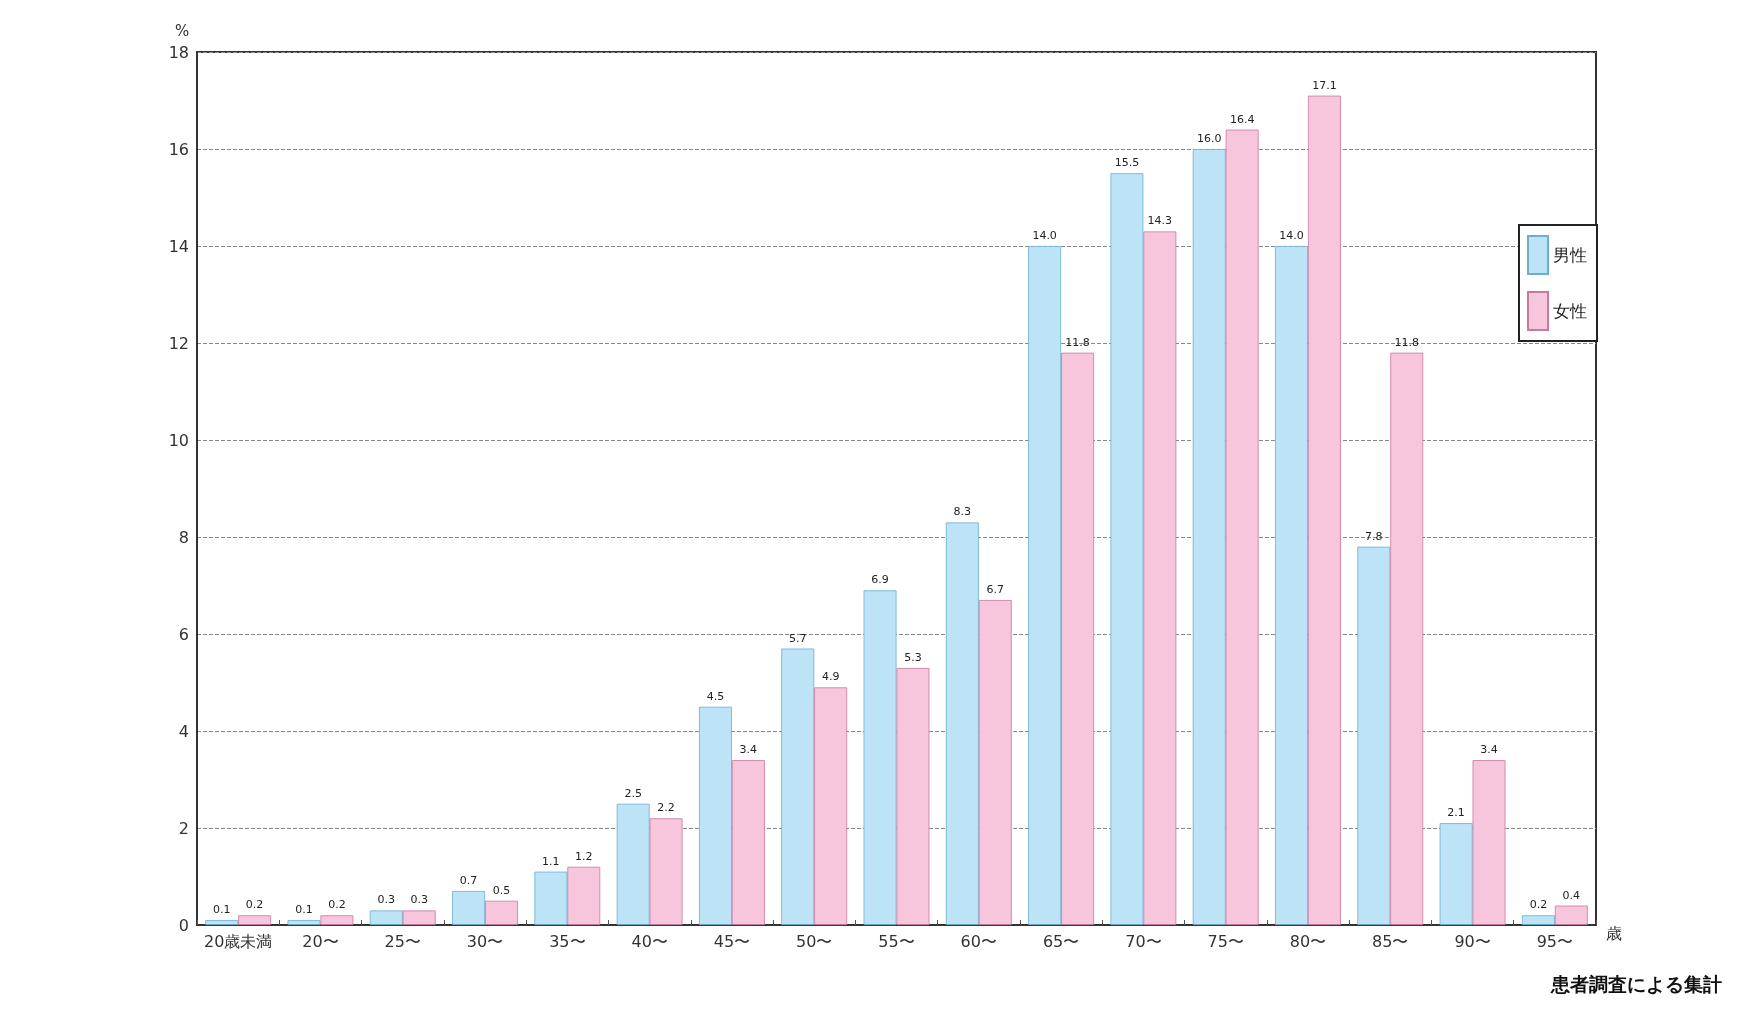  I want to click on x-tick-label: 65〜, so click(1061, 941).